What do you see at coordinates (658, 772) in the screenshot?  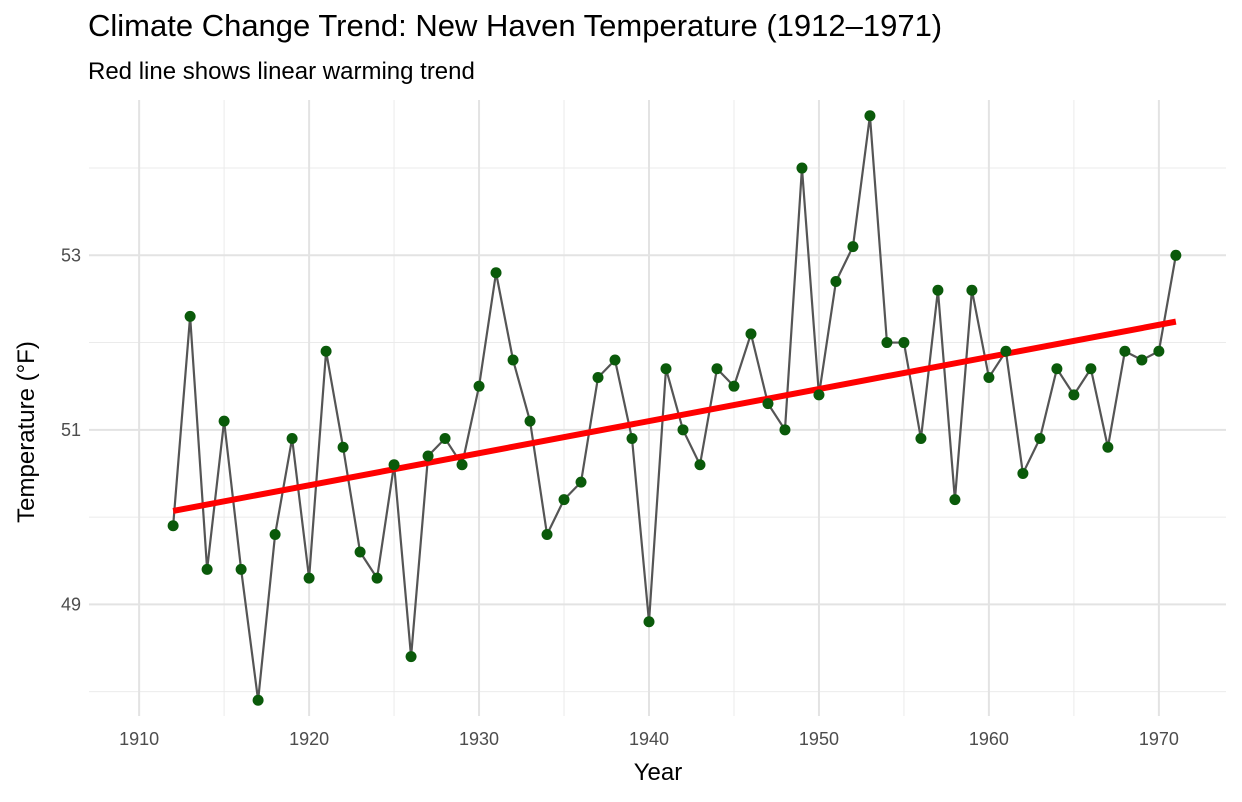 I see `x-axis-title: Year` at bounding box center [658, 772].